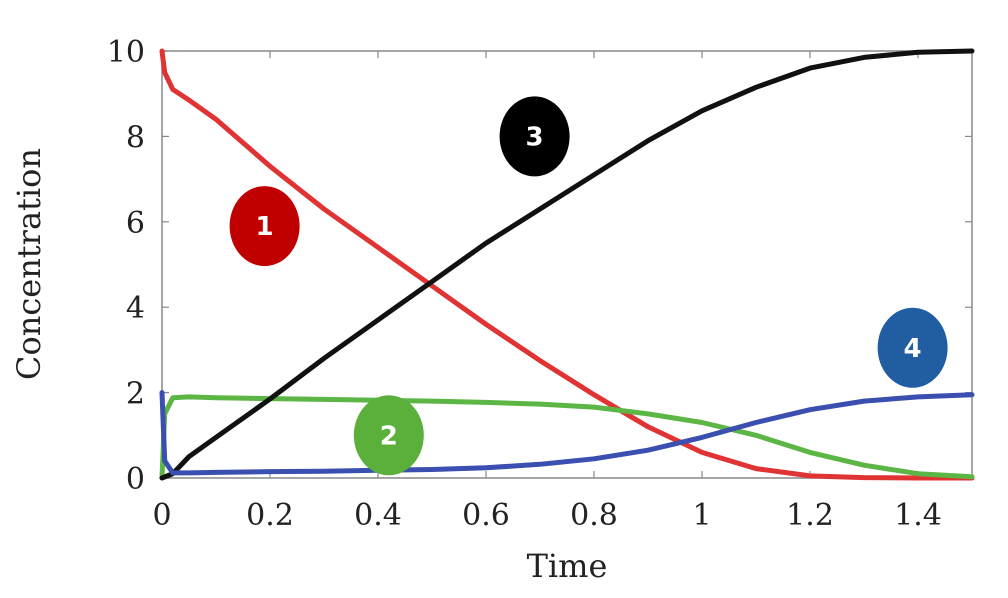 The image size is (1008, 598). Describe the element at coordinates (567, 566) in the screenshot. I see `x-axis-label: Time` at that location.